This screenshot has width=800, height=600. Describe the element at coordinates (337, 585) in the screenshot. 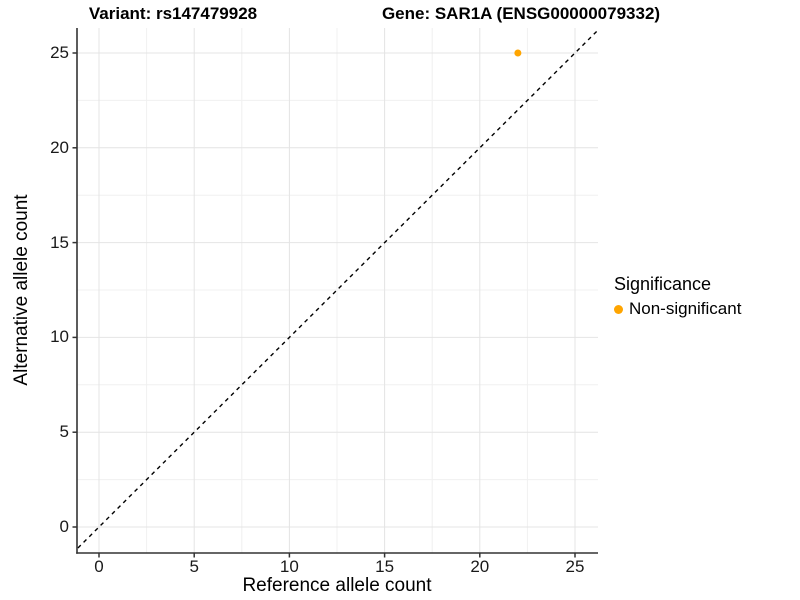

I see `x-axis-title: Reference allele count` at that location.